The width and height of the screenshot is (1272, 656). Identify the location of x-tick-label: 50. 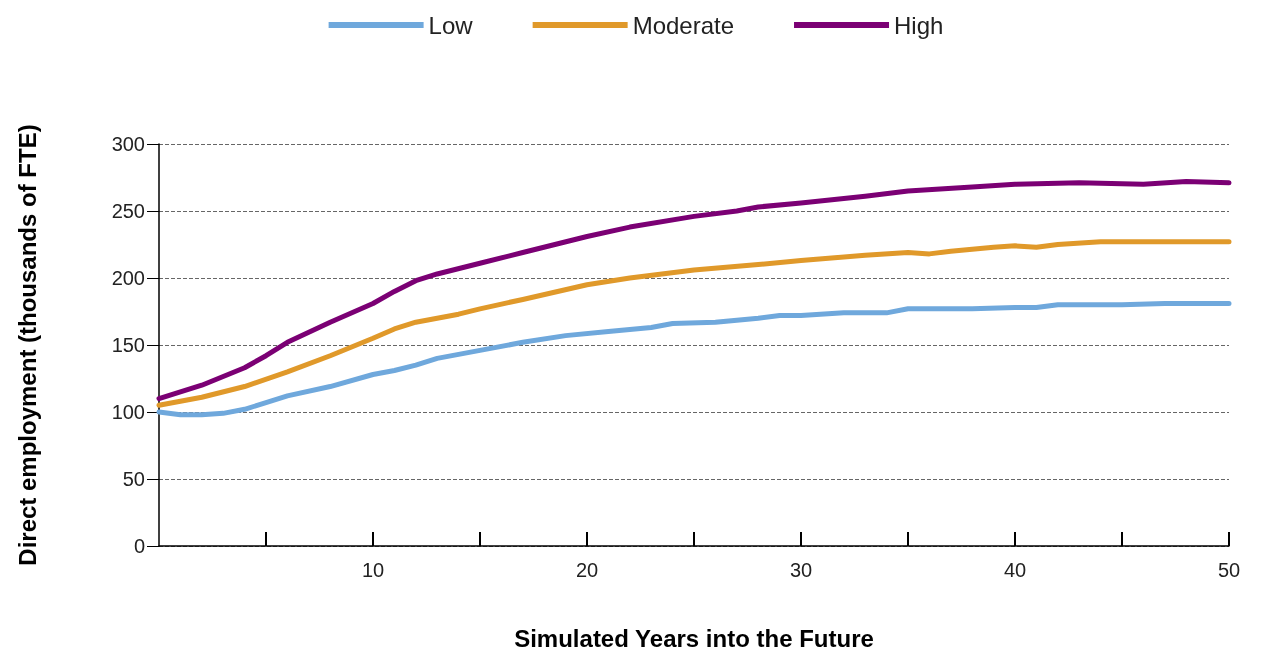
(1229, 570).